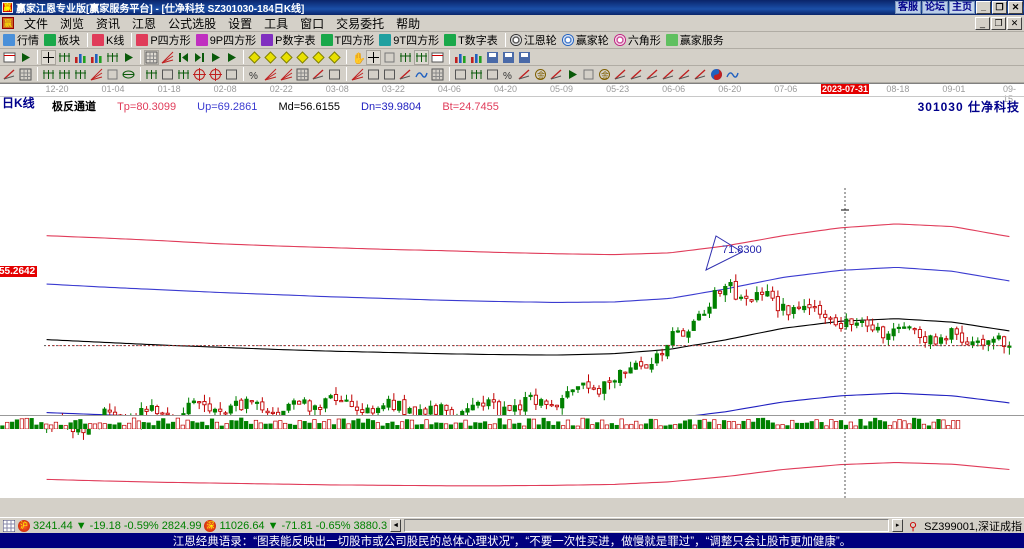  Describe the element at coordinates (167, 57) in the screenshot. I see `fan-icon` at that location.